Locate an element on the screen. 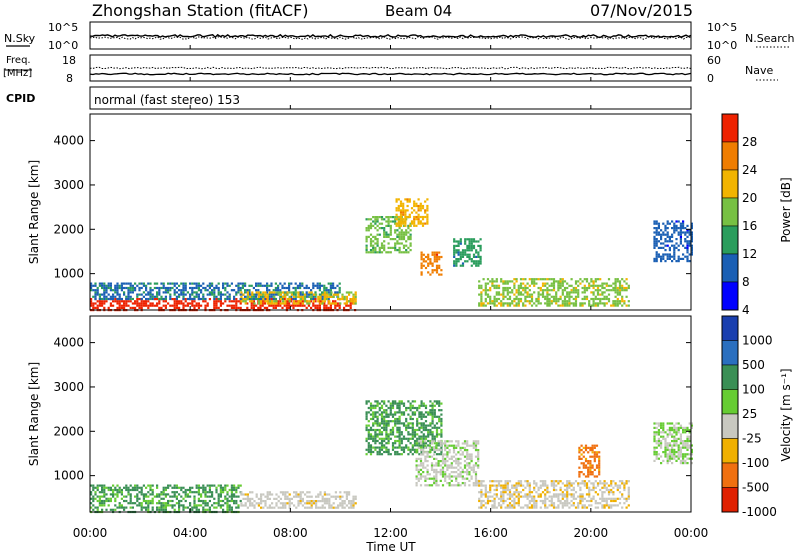 The height and width of the screenshot is (554, 800). colorbar-segment is located at coordinates (730, 212).